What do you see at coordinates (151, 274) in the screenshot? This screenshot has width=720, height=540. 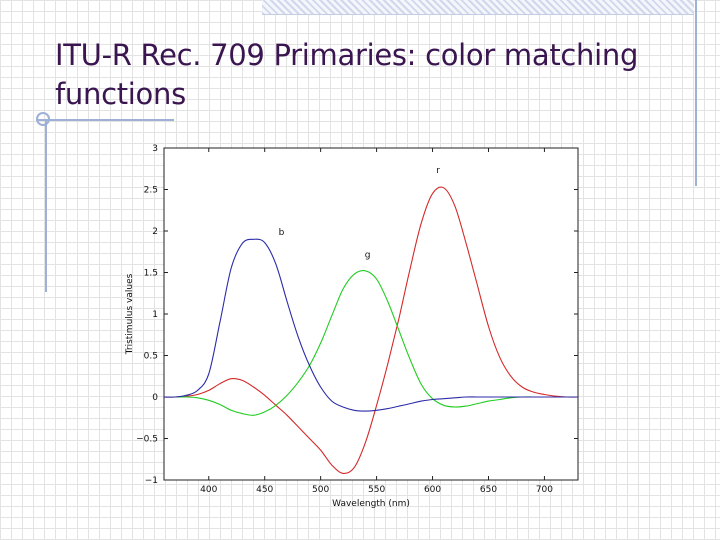 I see `y-tick-label: 1.5` at bounding box center [151, 274].